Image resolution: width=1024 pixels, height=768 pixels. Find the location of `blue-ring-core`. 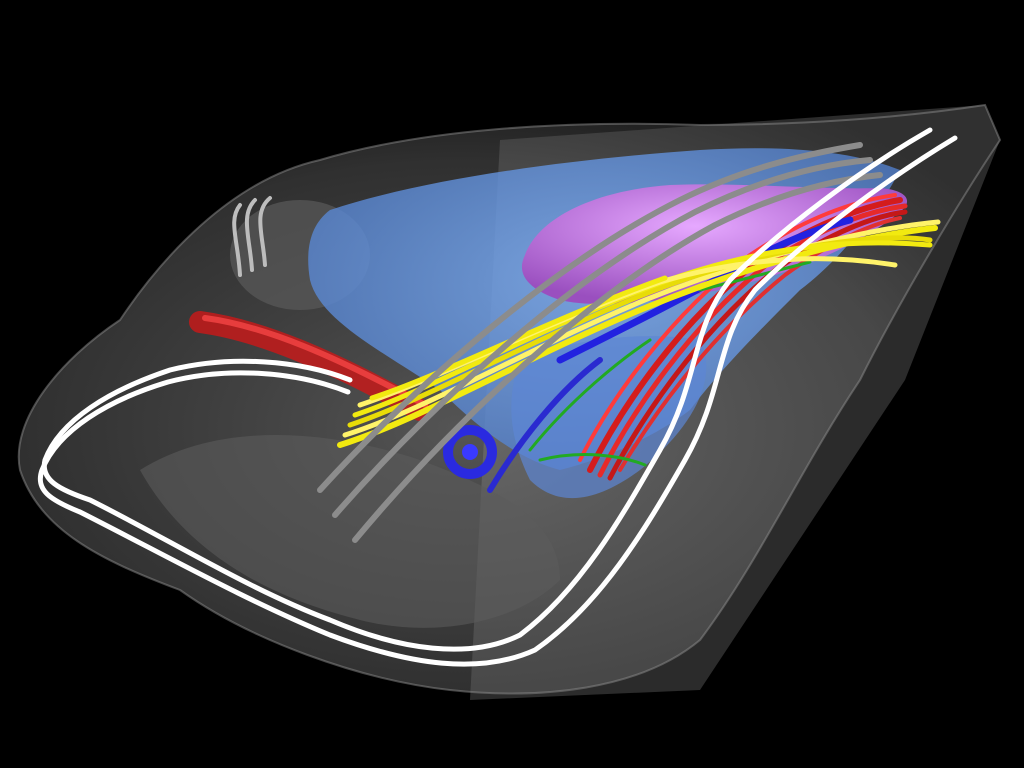

blue-ring-core is located at coordinates (470, 452).